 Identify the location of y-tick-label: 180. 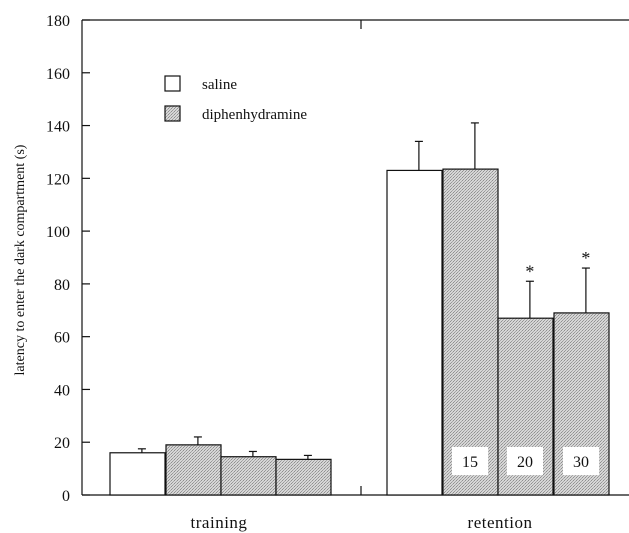
(58, 21).